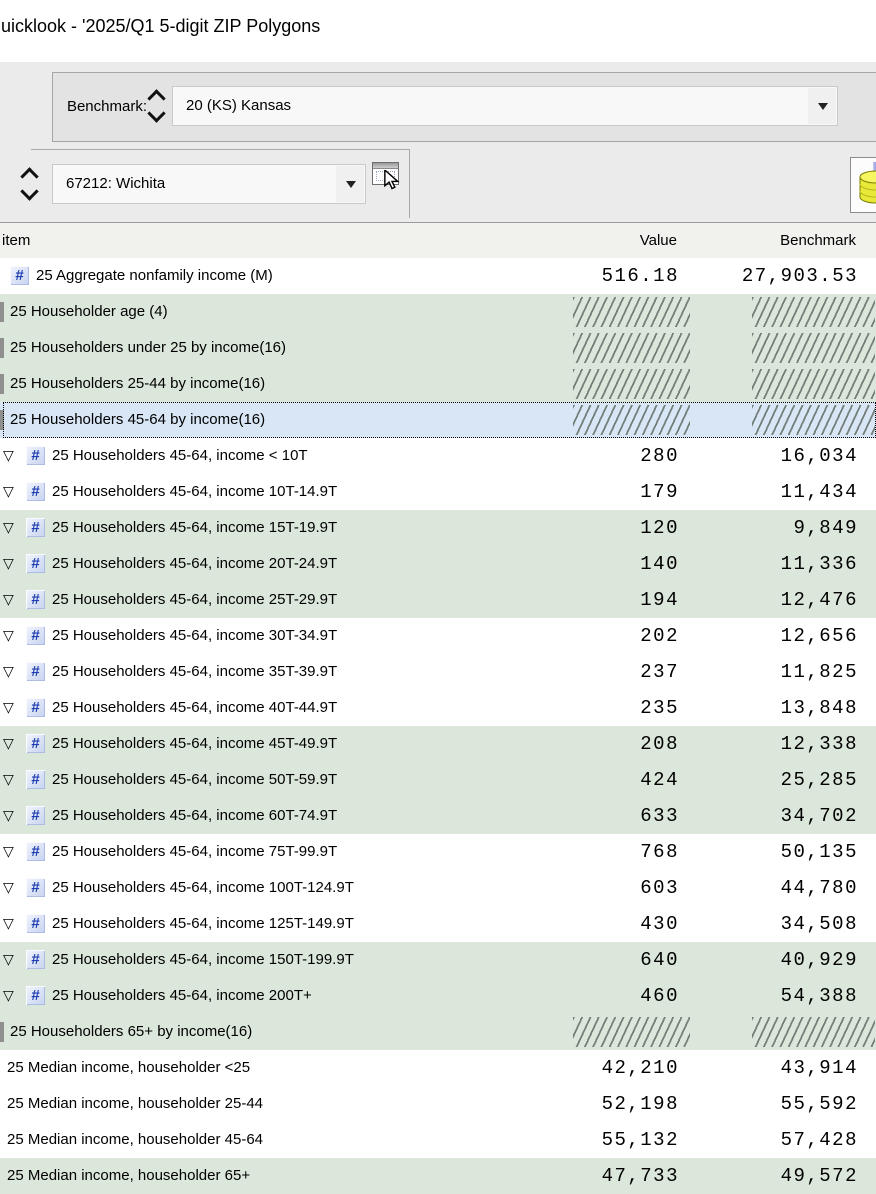 The width and height of the screenshot is (876, 1194). What do you see at coordinates (438, 348) in the screenshot?
I see `table-row: 25 Householders under 25 by income(16)` at bounding box center [438, 348].